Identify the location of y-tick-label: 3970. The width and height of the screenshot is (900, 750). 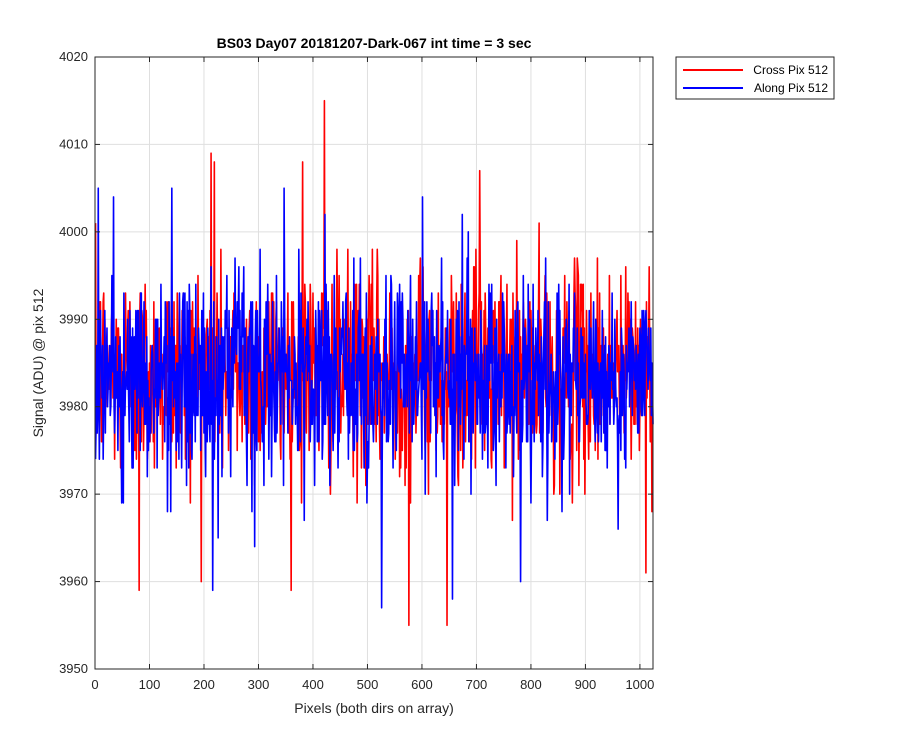
(73, 493).